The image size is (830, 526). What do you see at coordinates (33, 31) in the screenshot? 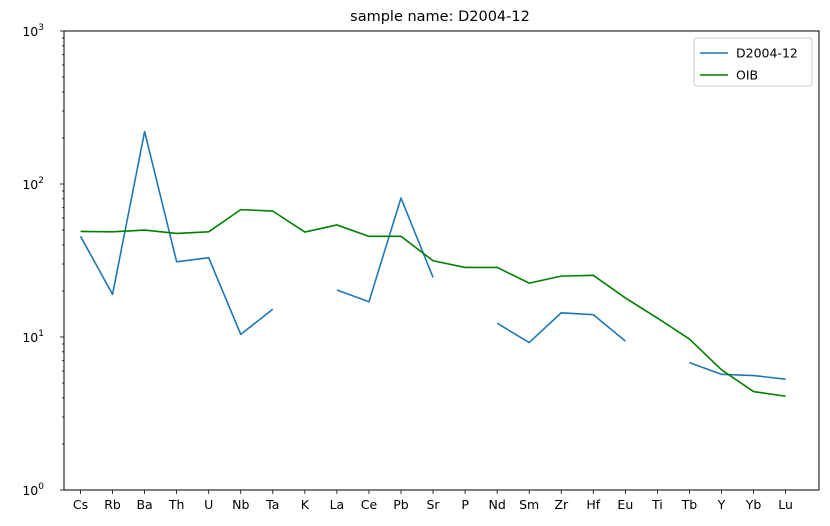
I see `y-tick-label: 103` at bounding box center [33, 31].